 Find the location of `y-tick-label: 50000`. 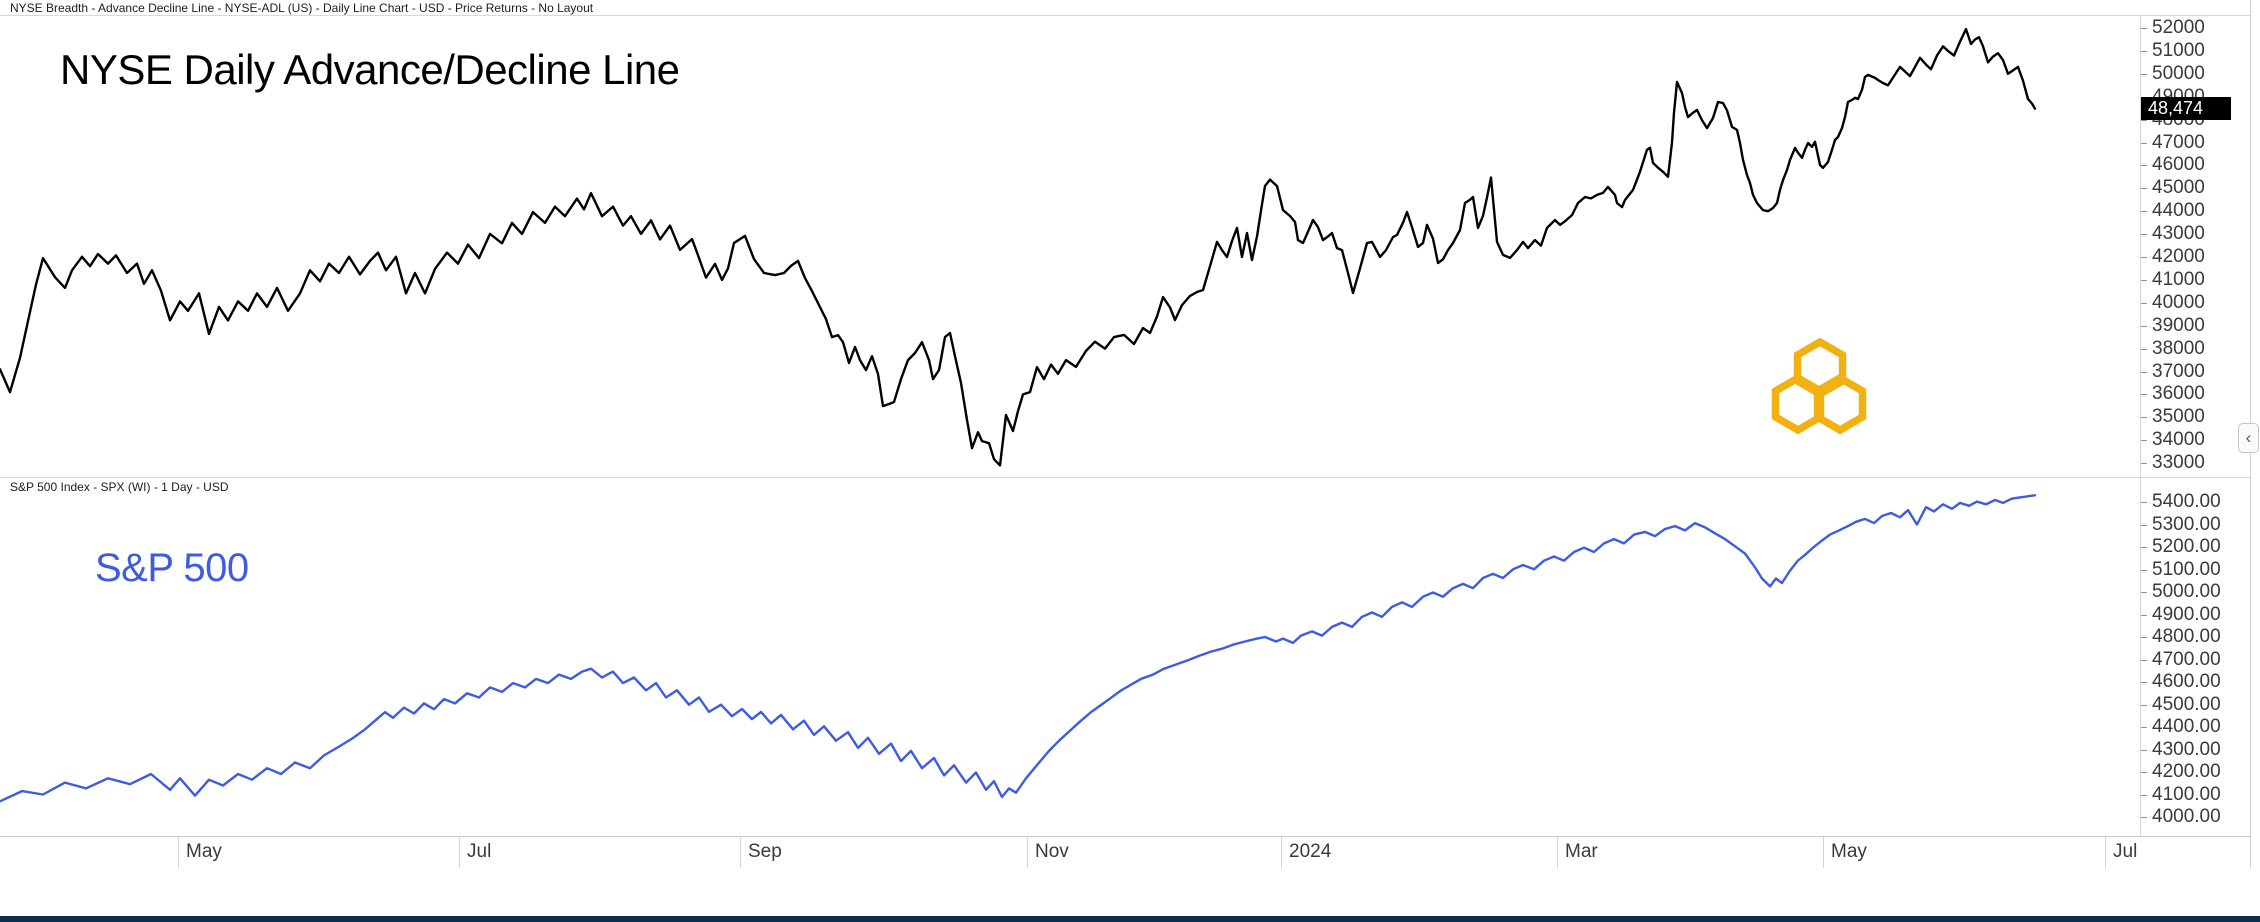

y-tick-label: 50000 is located at coordinates (2178, 73).